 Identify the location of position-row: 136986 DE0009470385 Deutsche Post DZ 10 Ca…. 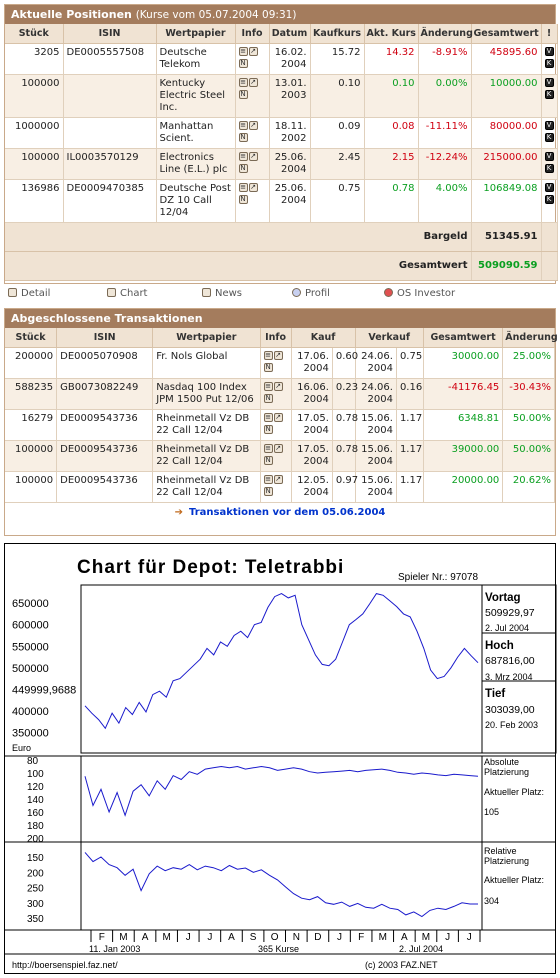
(281, 201).